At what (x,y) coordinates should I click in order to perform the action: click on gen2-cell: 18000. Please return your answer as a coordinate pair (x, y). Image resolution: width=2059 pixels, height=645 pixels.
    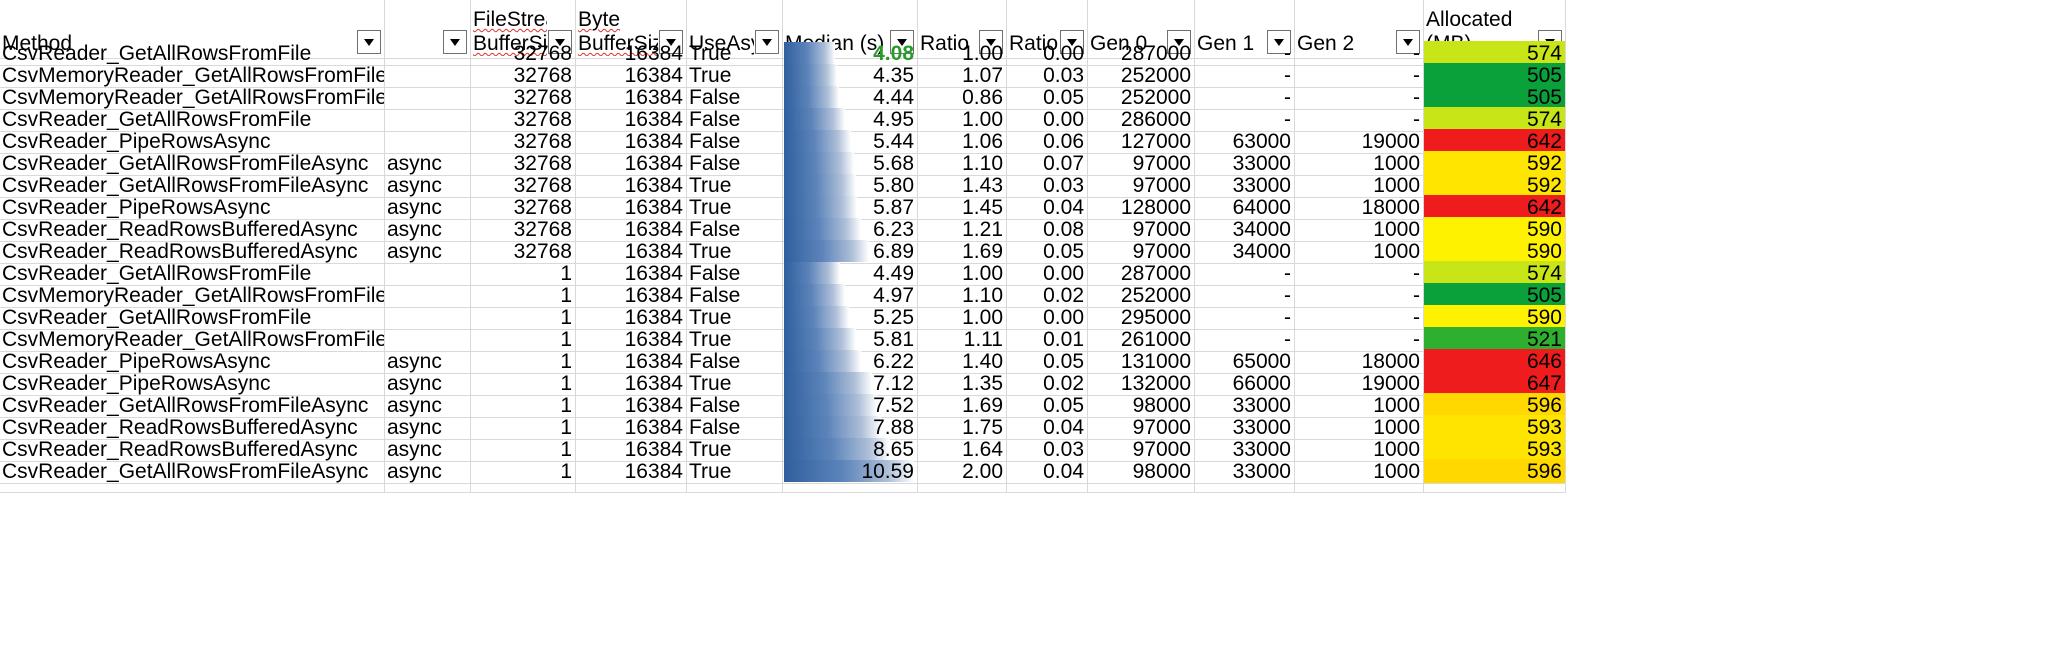
    Looking at the image, I should click on (1359, 361).